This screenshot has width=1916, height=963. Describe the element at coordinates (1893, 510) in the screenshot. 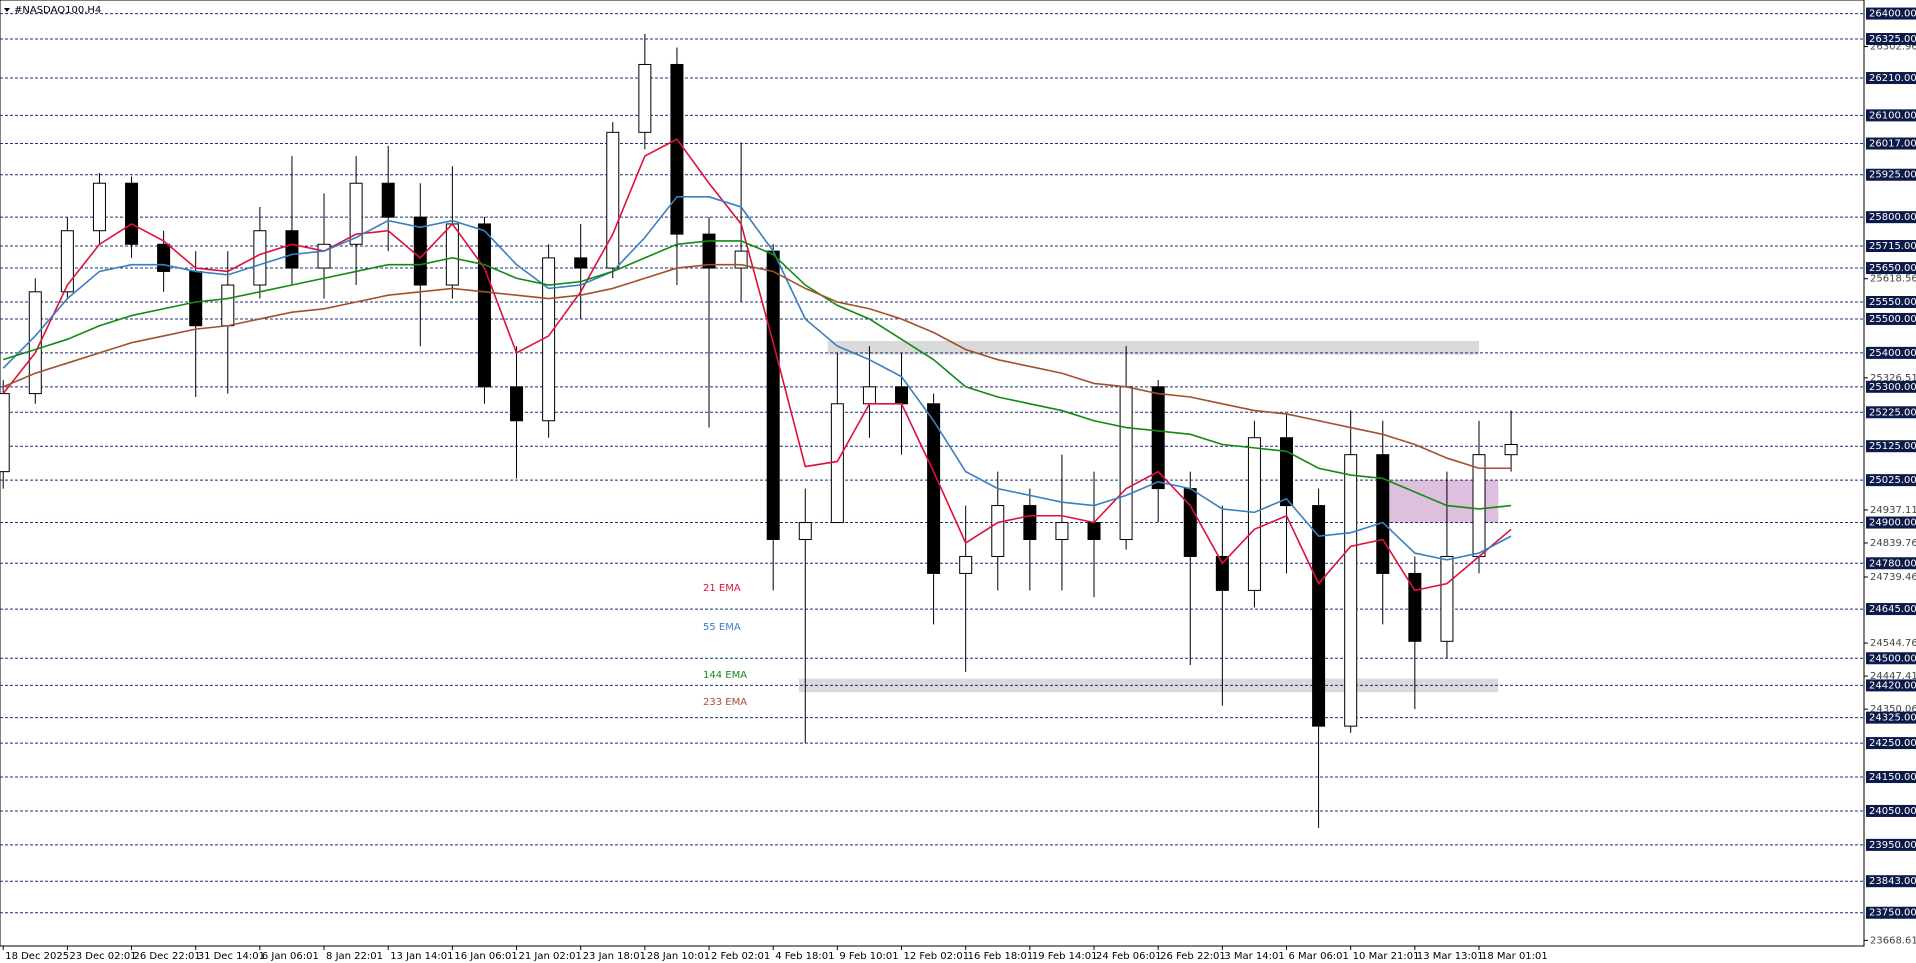

I see `y-tick-label: 24937.11` at that location.